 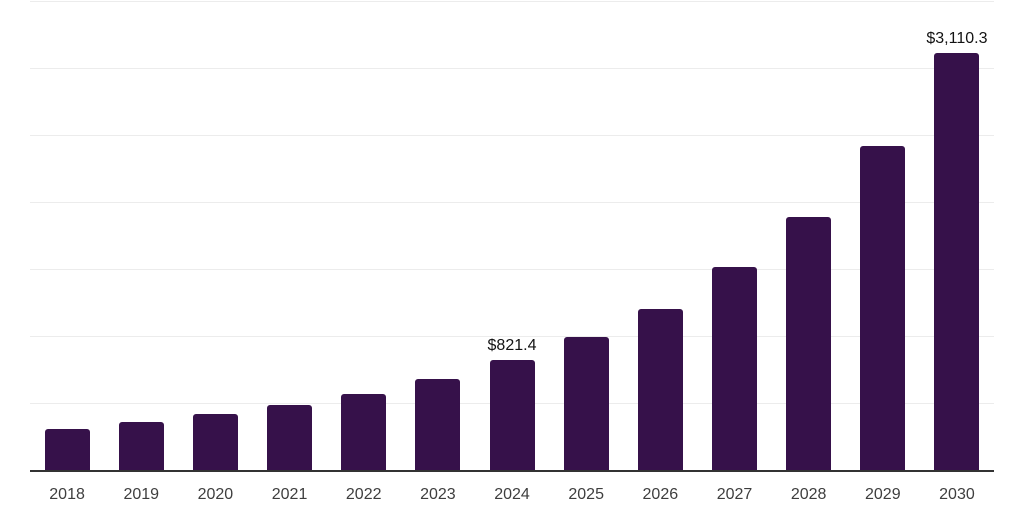 I want to click on bar-2021, so click(x=290, y=437).